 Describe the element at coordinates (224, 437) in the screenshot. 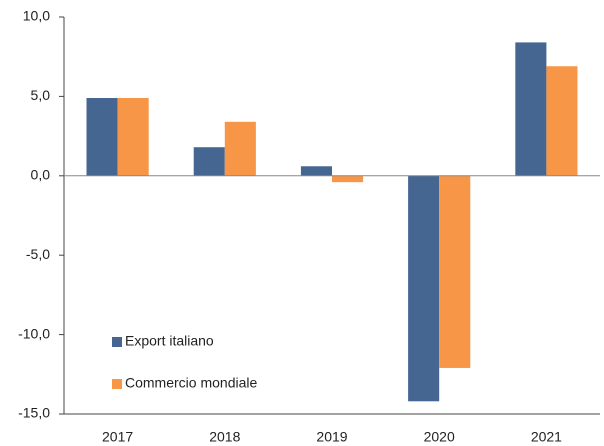

I see `x-tick-label: 2018` at that location.